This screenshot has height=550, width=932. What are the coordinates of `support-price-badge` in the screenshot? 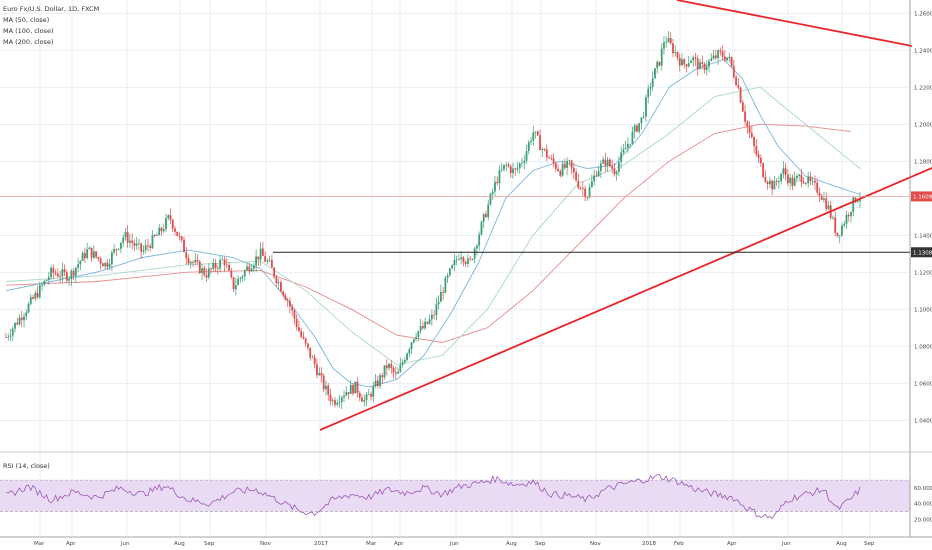 It's located at (921, 252).